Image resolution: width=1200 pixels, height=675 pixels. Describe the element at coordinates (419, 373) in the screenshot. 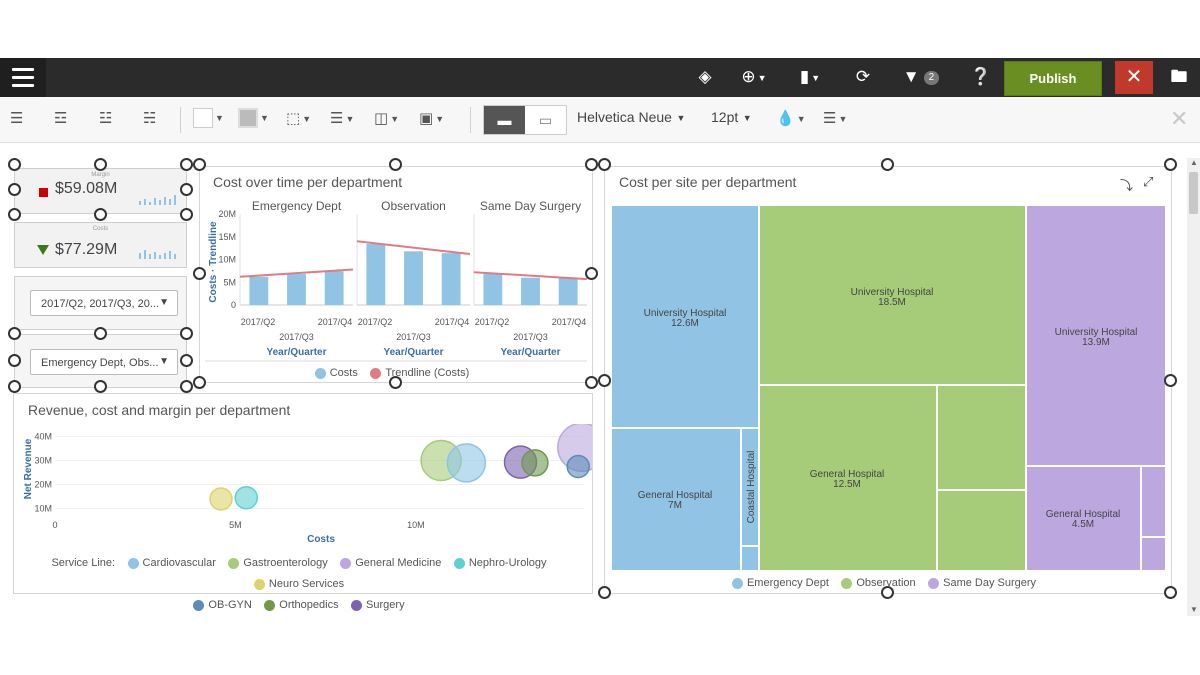

I see `legend-item-trendline: Trendline (Costs)` at that location.